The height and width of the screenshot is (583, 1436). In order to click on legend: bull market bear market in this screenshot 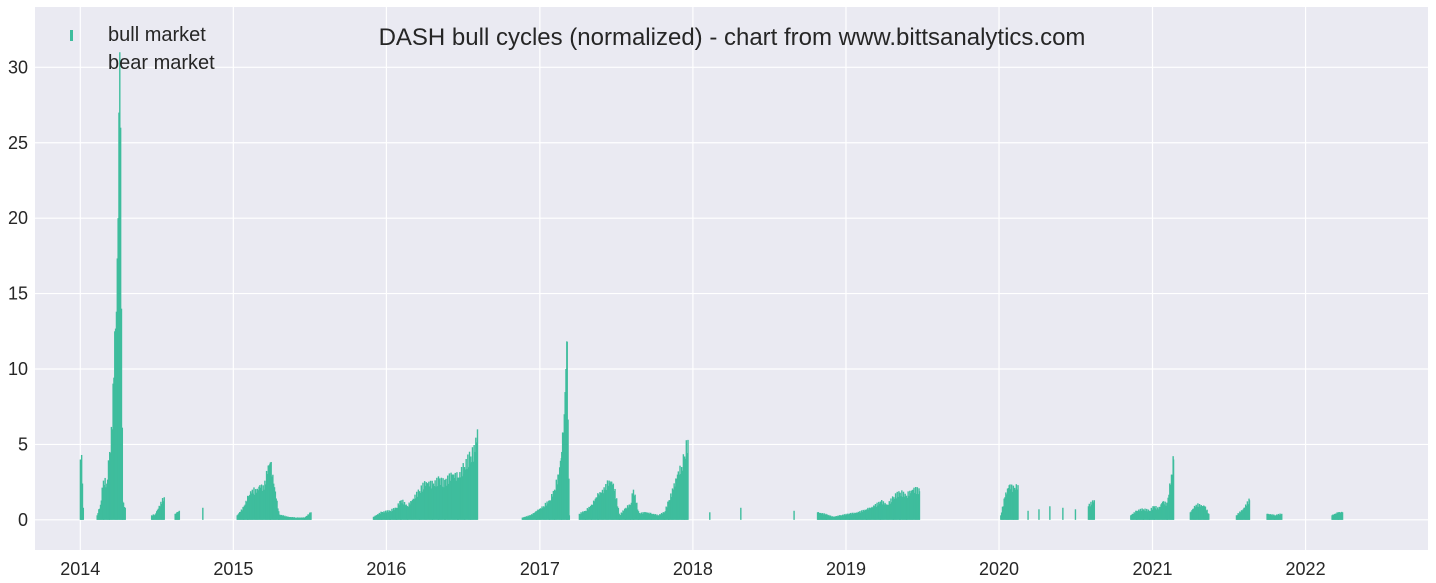, I will do `click(142, 49)`.